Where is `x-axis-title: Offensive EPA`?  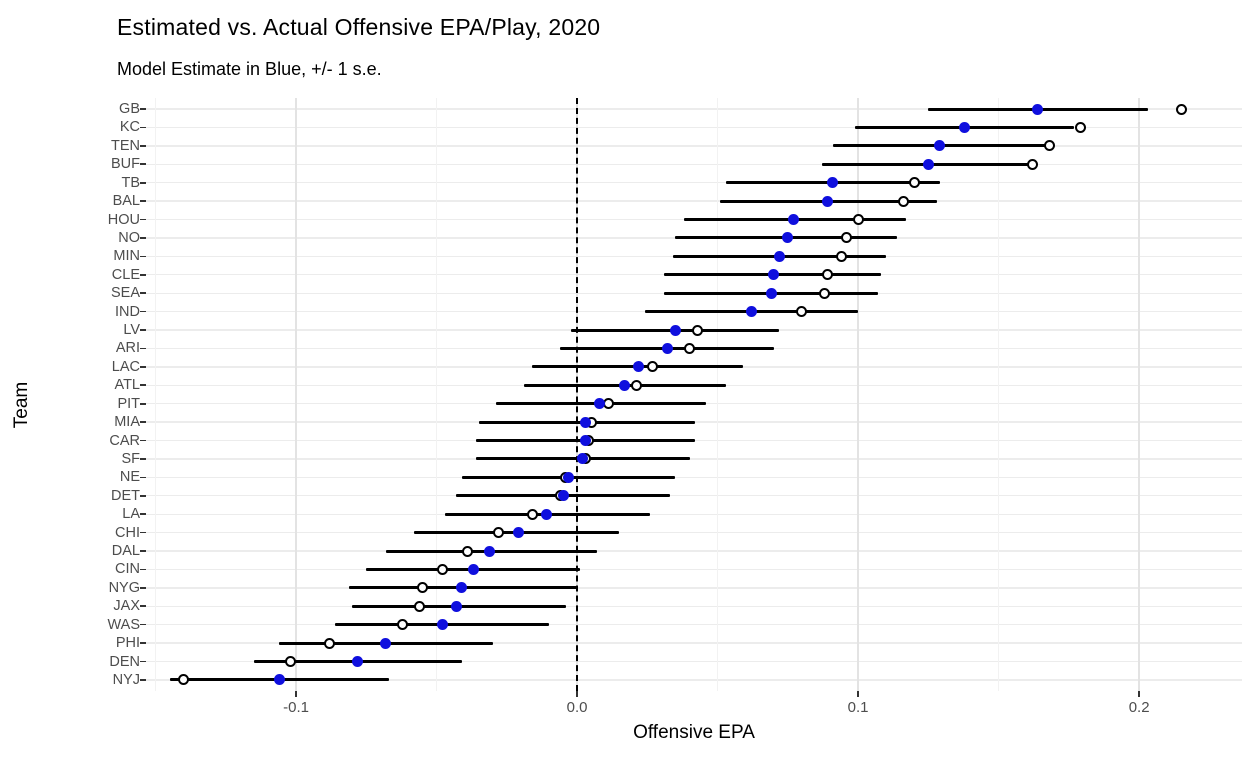
x-axis-title: Offensive EPA is located at coordinates (694, 732).